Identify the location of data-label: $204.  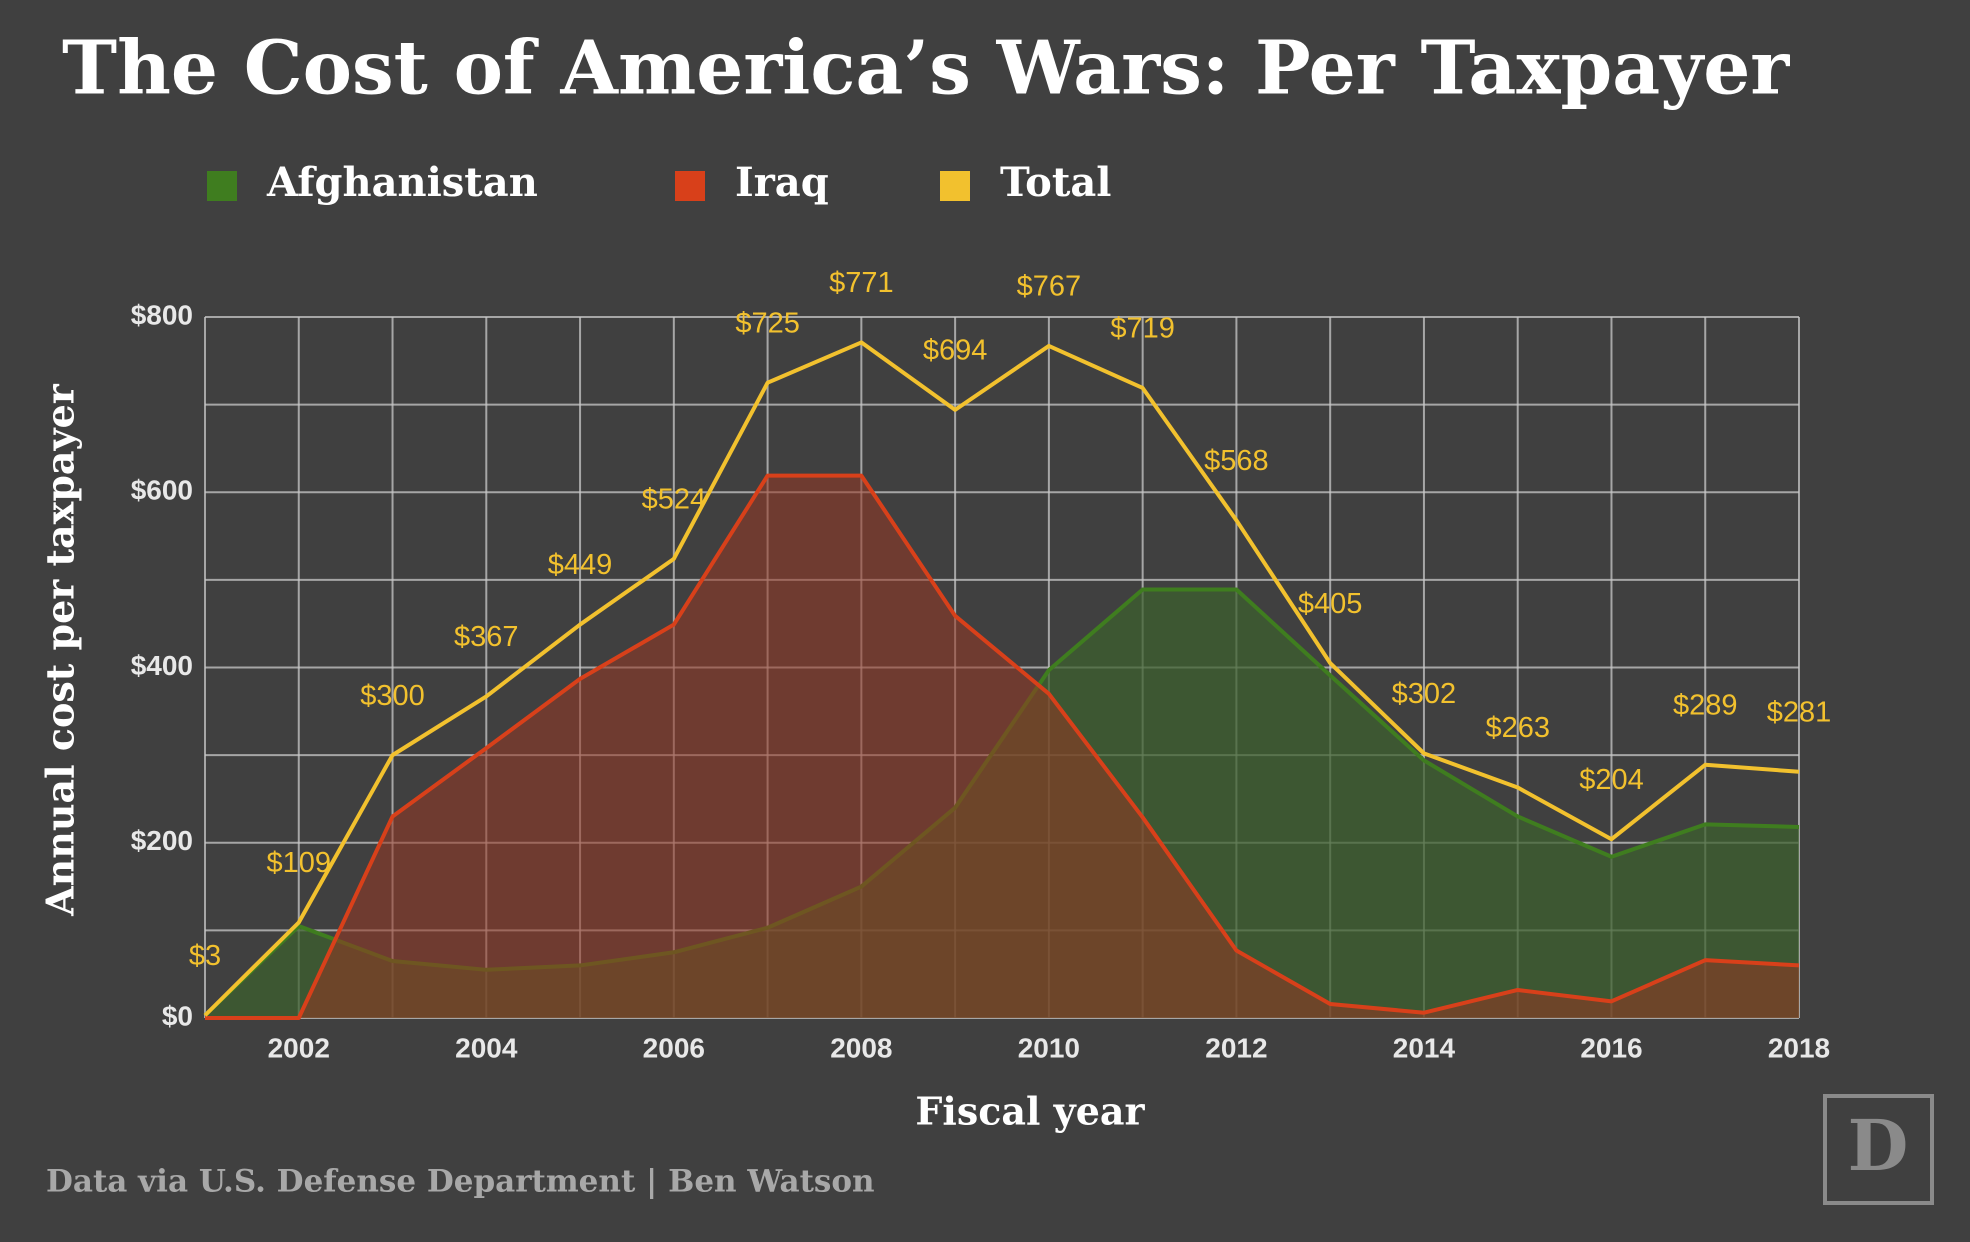
(1611, 780).